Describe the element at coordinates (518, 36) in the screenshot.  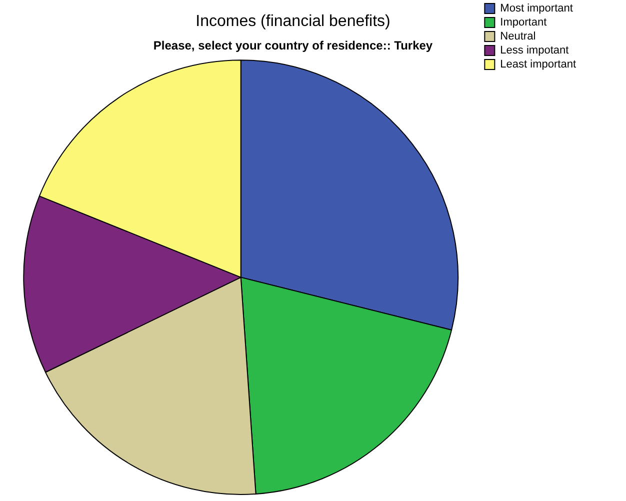
I see `legend-label: Neutral` at that location.